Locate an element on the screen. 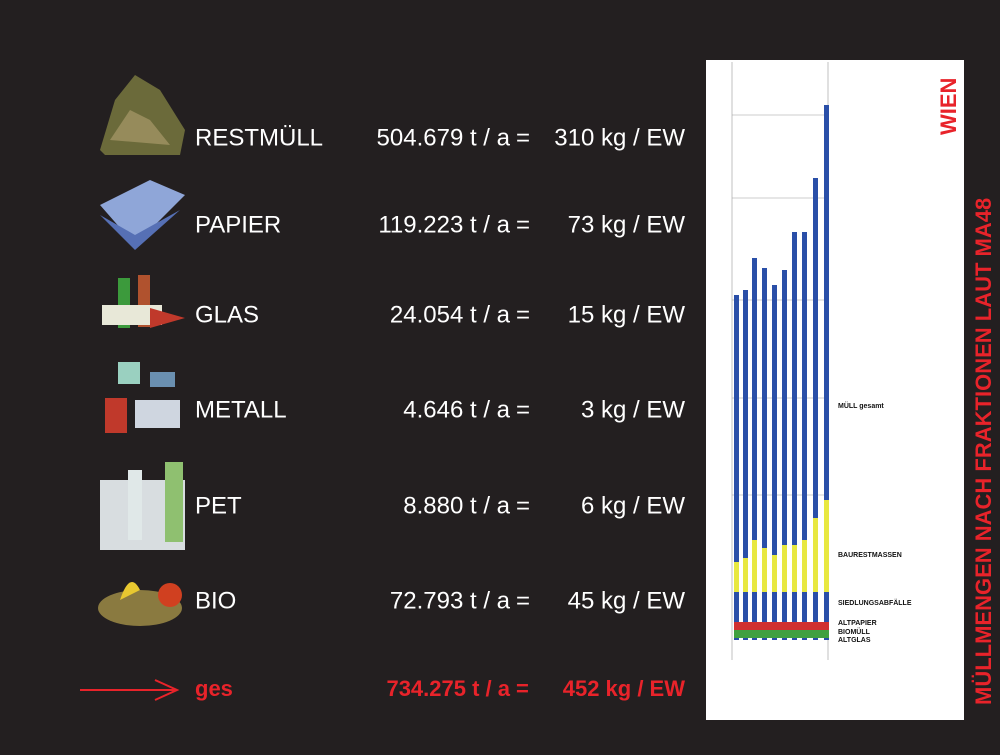 The image size is (1000, 755). row-amount: 8.880 t / a is located at coordinates (456, 505).